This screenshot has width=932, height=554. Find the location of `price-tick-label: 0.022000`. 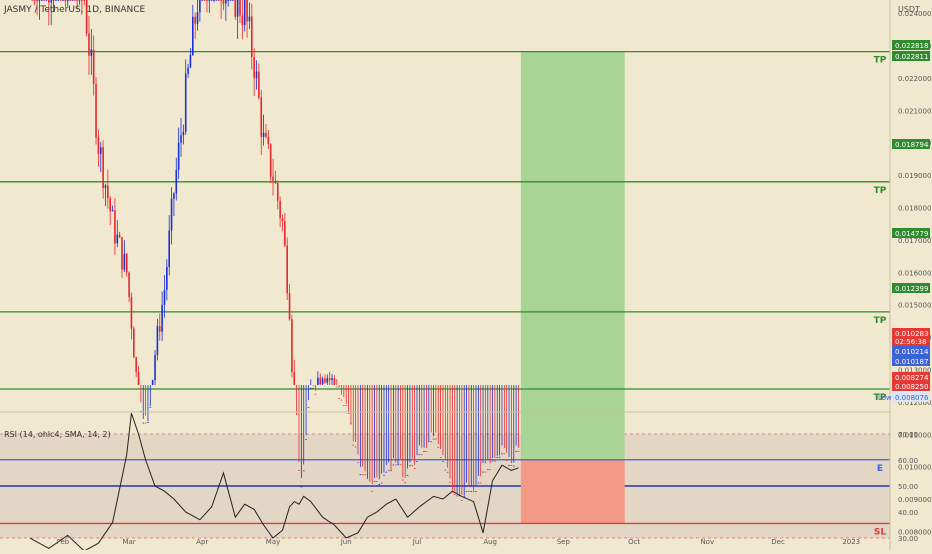

price-tick-label: 0.022000 is located at coordinates (914, 79).